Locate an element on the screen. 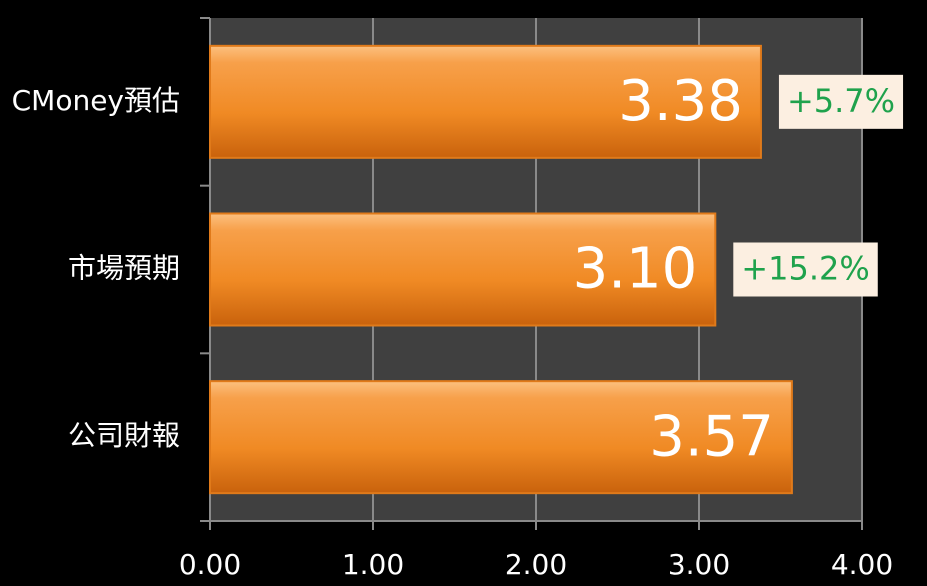 Image resolution: width=927 pixels, height=586 pixels. annotation: +5.7% is located at coordinates (841, 101).